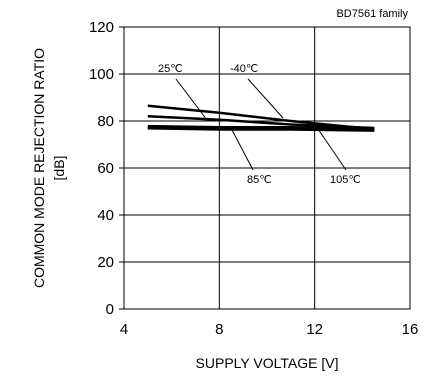 The height and width of the screenshot is (376, 439). What do you see at coordinates (314, 329) in the screenshot?
I see `x-tick-label: 12` at bounding box center [314, 329].